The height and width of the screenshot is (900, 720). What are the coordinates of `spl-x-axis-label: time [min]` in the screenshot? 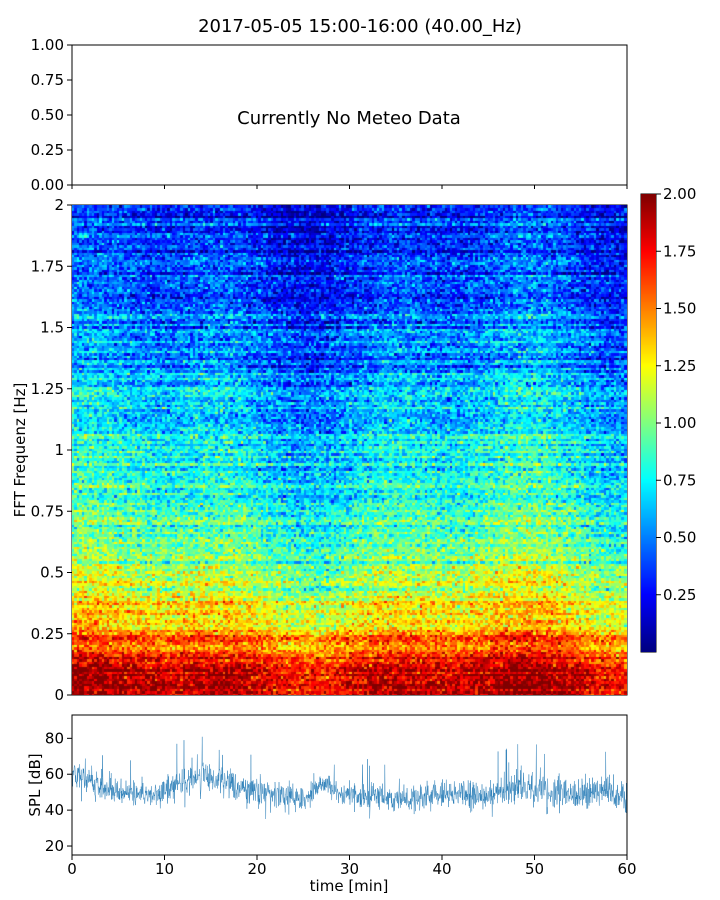 It's located at (349, 886).